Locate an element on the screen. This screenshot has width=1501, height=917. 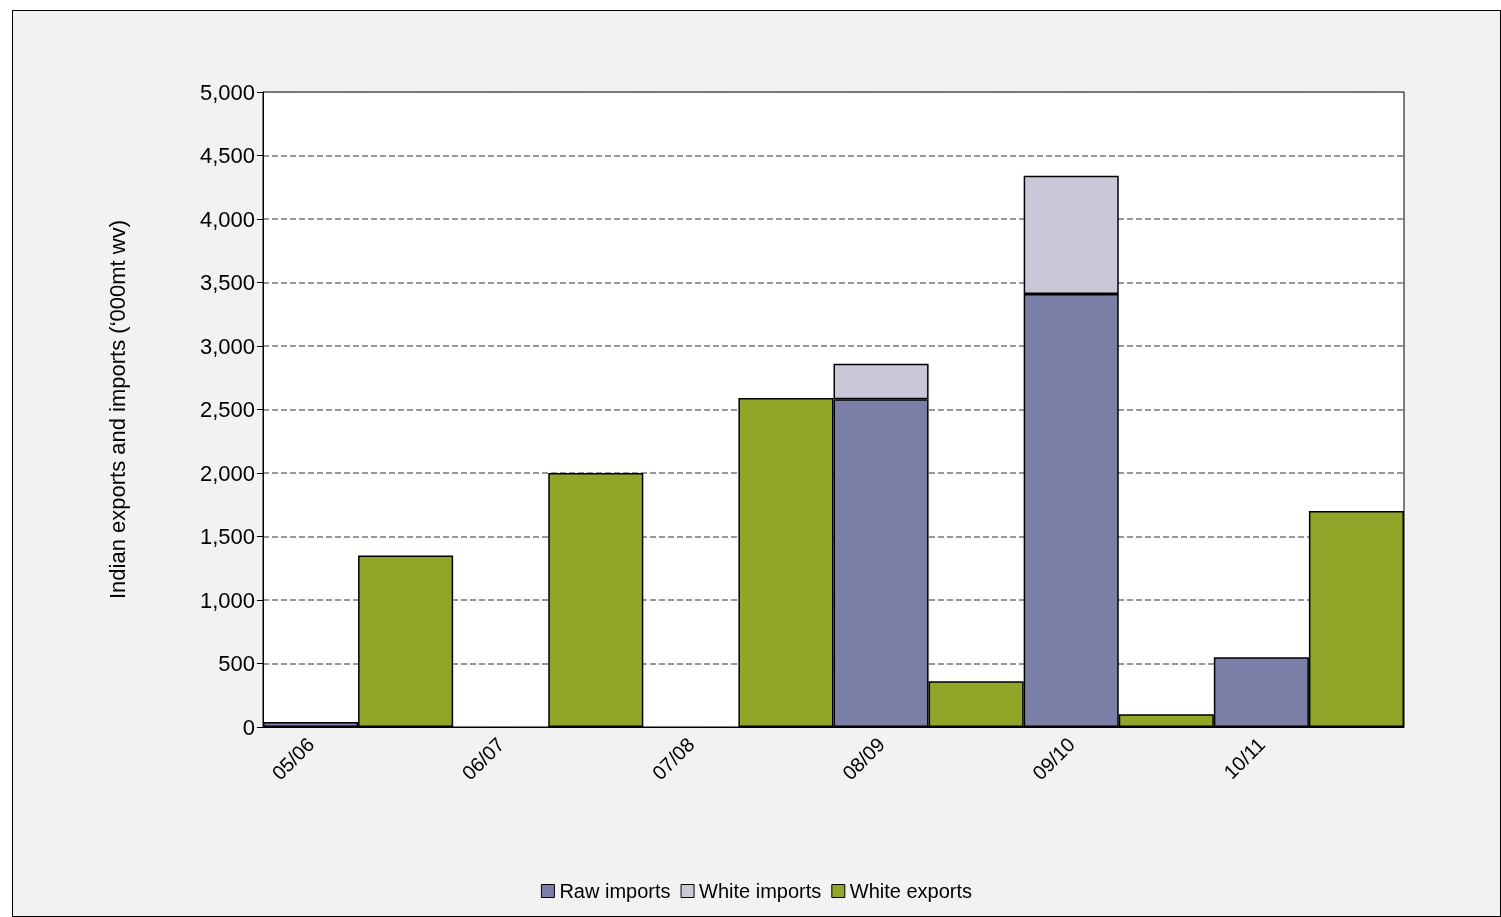
y-tick-label: 1,000 is located at coordinates (227, 600).